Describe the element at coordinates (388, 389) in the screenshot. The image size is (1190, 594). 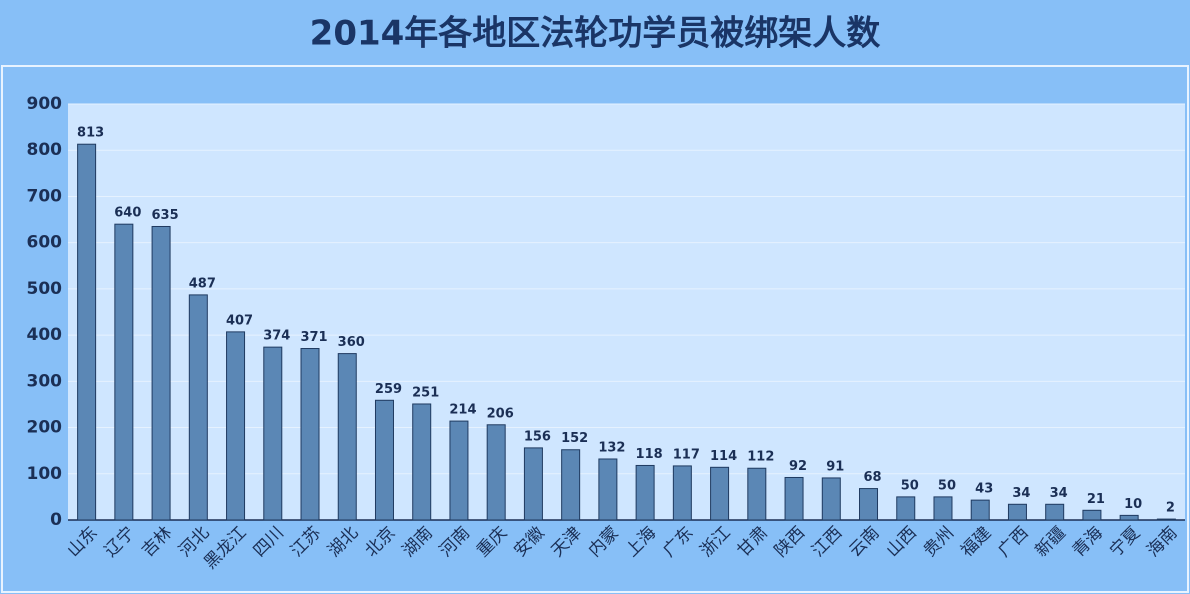
I see `data-label: 259` at that location.